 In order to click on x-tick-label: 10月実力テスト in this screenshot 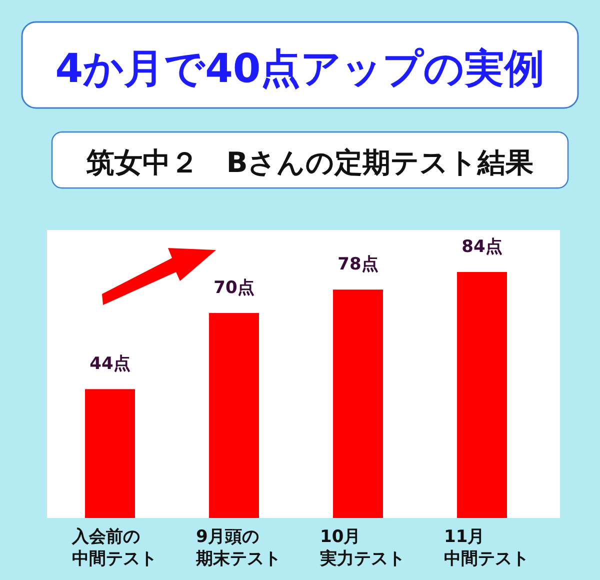, I will do `click(362, 548)`.